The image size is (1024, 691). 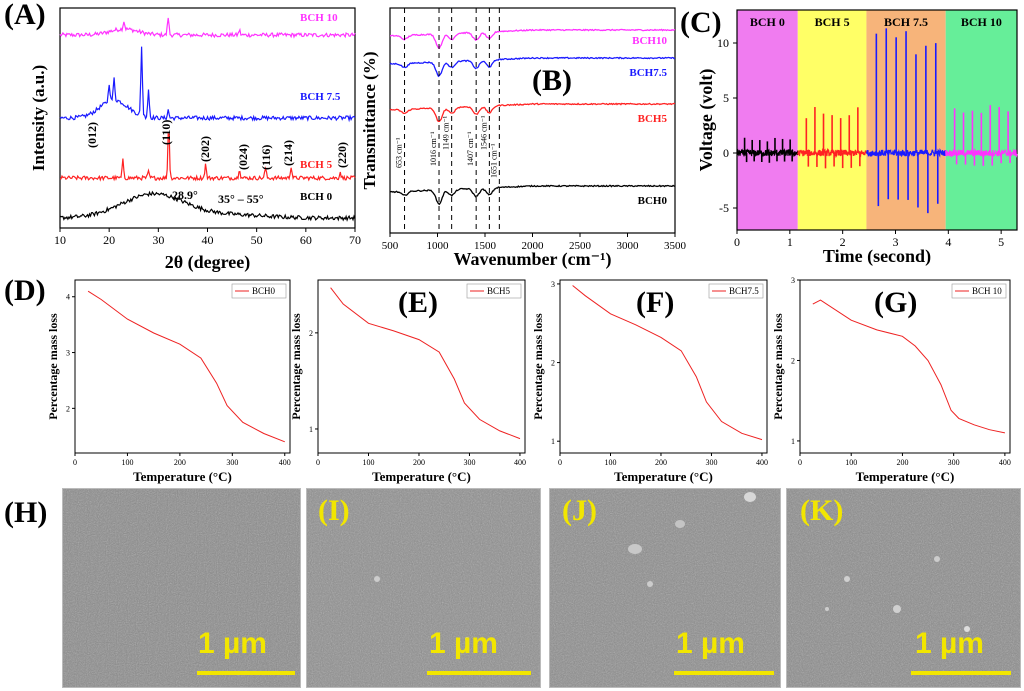 I want to click on y-axis-label: Intensity (a.u.), so click(x=38, y=118).